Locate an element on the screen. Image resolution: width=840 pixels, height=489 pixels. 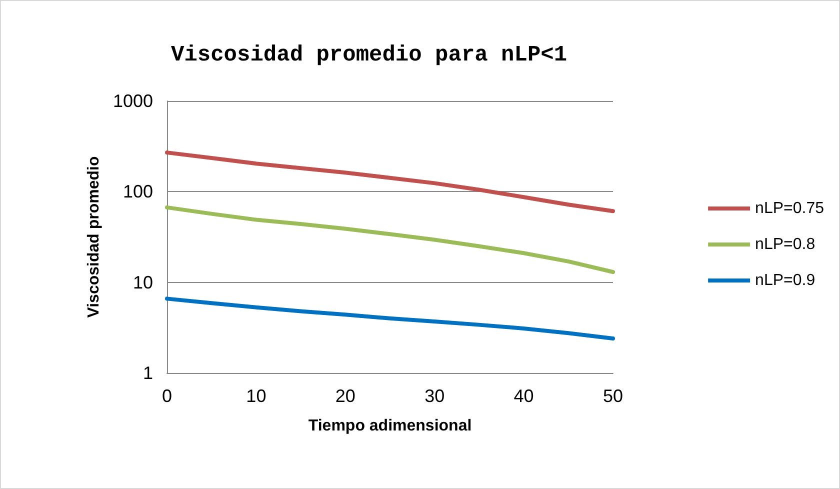
y-tick-label: 1000 is located at coordinates (132, 101).